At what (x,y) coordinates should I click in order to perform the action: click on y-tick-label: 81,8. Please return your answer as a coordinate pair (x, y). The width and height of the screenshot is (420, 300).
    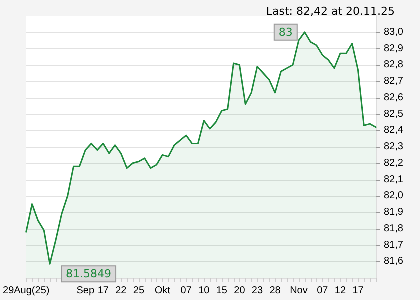
    Looking at the image, I should click on (394, 228).